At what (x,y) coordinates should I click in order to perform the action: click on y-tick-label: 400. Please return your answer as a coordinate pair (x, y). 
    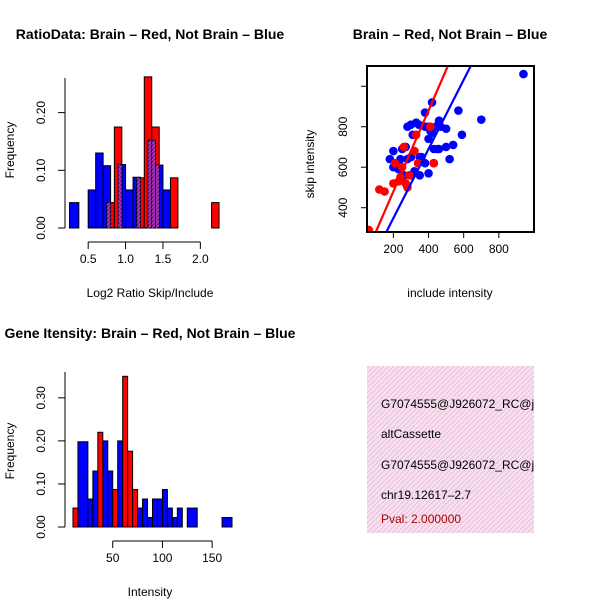
    Looking at the image, I should click on (343, 207).